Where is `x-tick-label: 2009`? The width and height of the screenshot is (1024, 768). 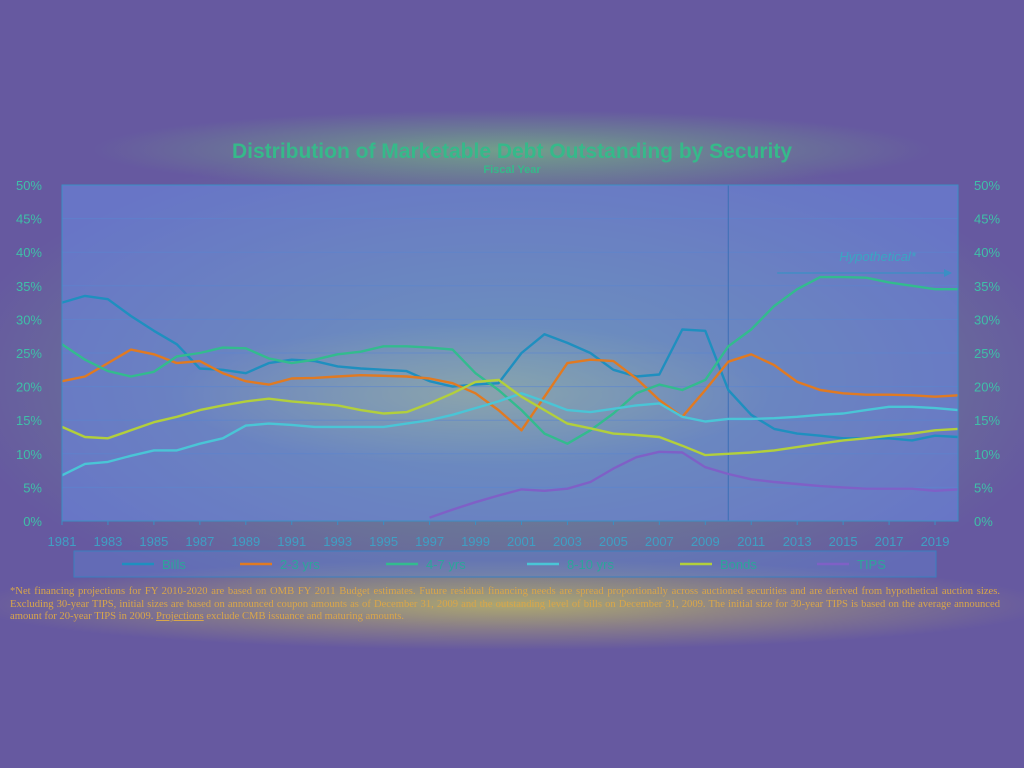
x-tick-label: 2009 is located at coordinates (705, 541).